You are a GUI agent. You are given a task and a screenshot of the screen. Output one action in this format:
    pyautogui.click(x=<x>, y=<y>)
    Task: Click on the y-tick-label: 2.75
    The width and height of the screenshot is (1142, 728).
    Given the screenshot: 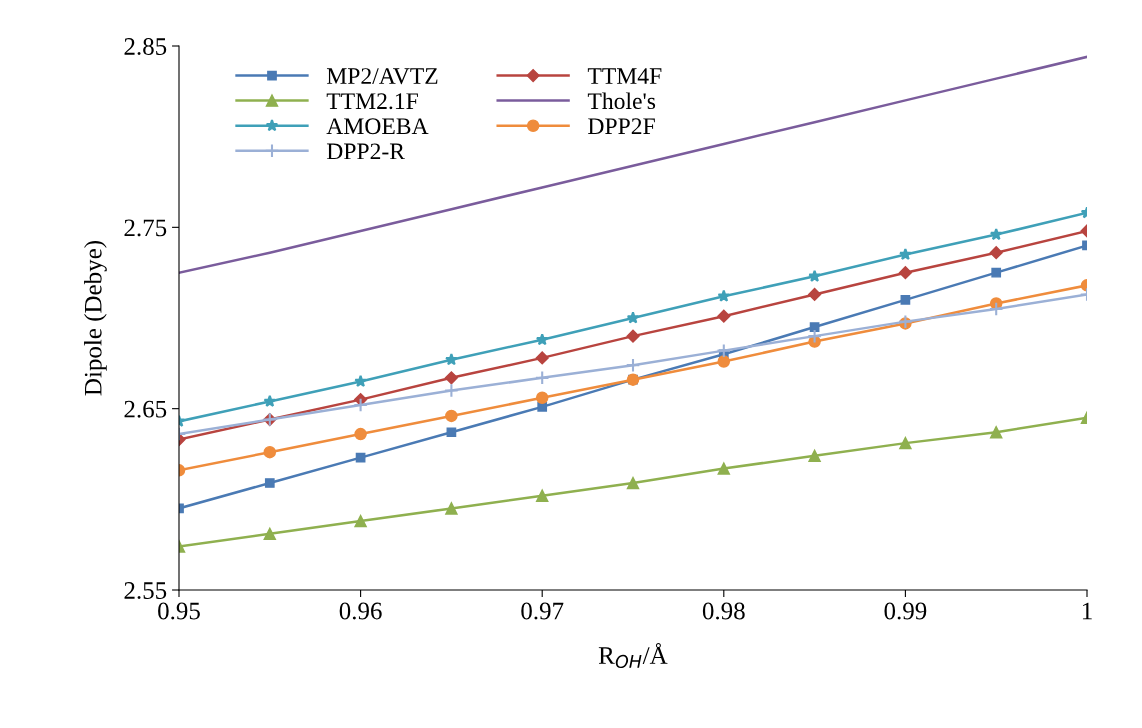 What is the action you would take?
    pyautogui.click(x=145, y=228)
    